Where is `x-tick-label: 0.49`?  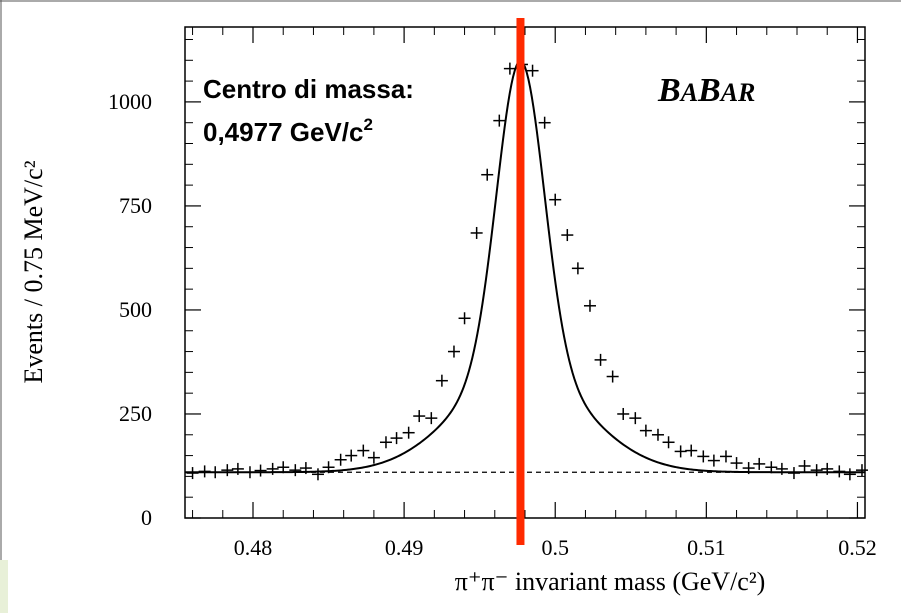
x-tick-label: 0.49 is located at coordinates (404, 547).